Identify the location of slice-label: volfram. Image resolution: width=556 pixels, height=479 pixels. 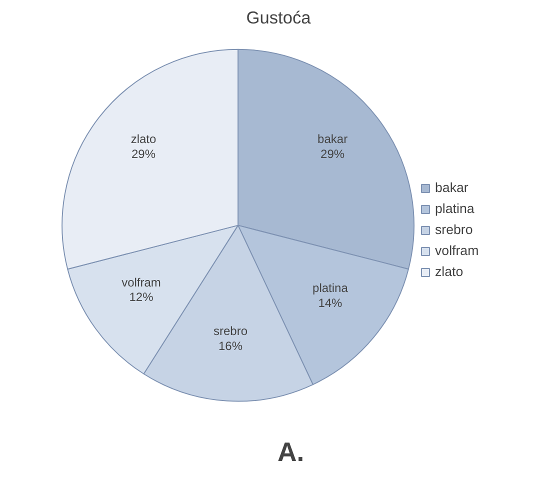
(141, 282).